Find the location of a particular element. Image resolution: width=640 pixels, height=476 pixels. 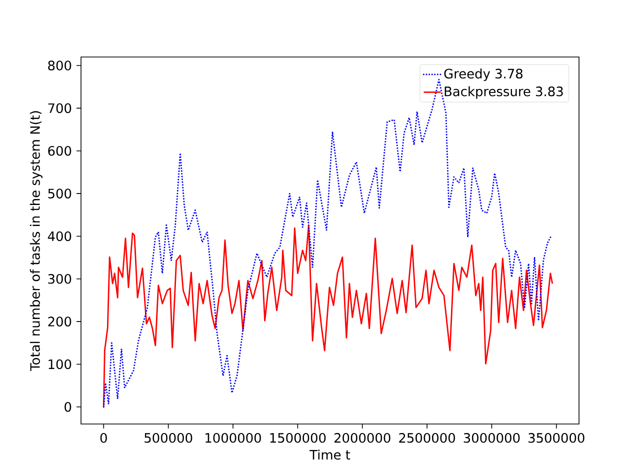

y-tick-label: 100 is located at coordinates (60, 364).